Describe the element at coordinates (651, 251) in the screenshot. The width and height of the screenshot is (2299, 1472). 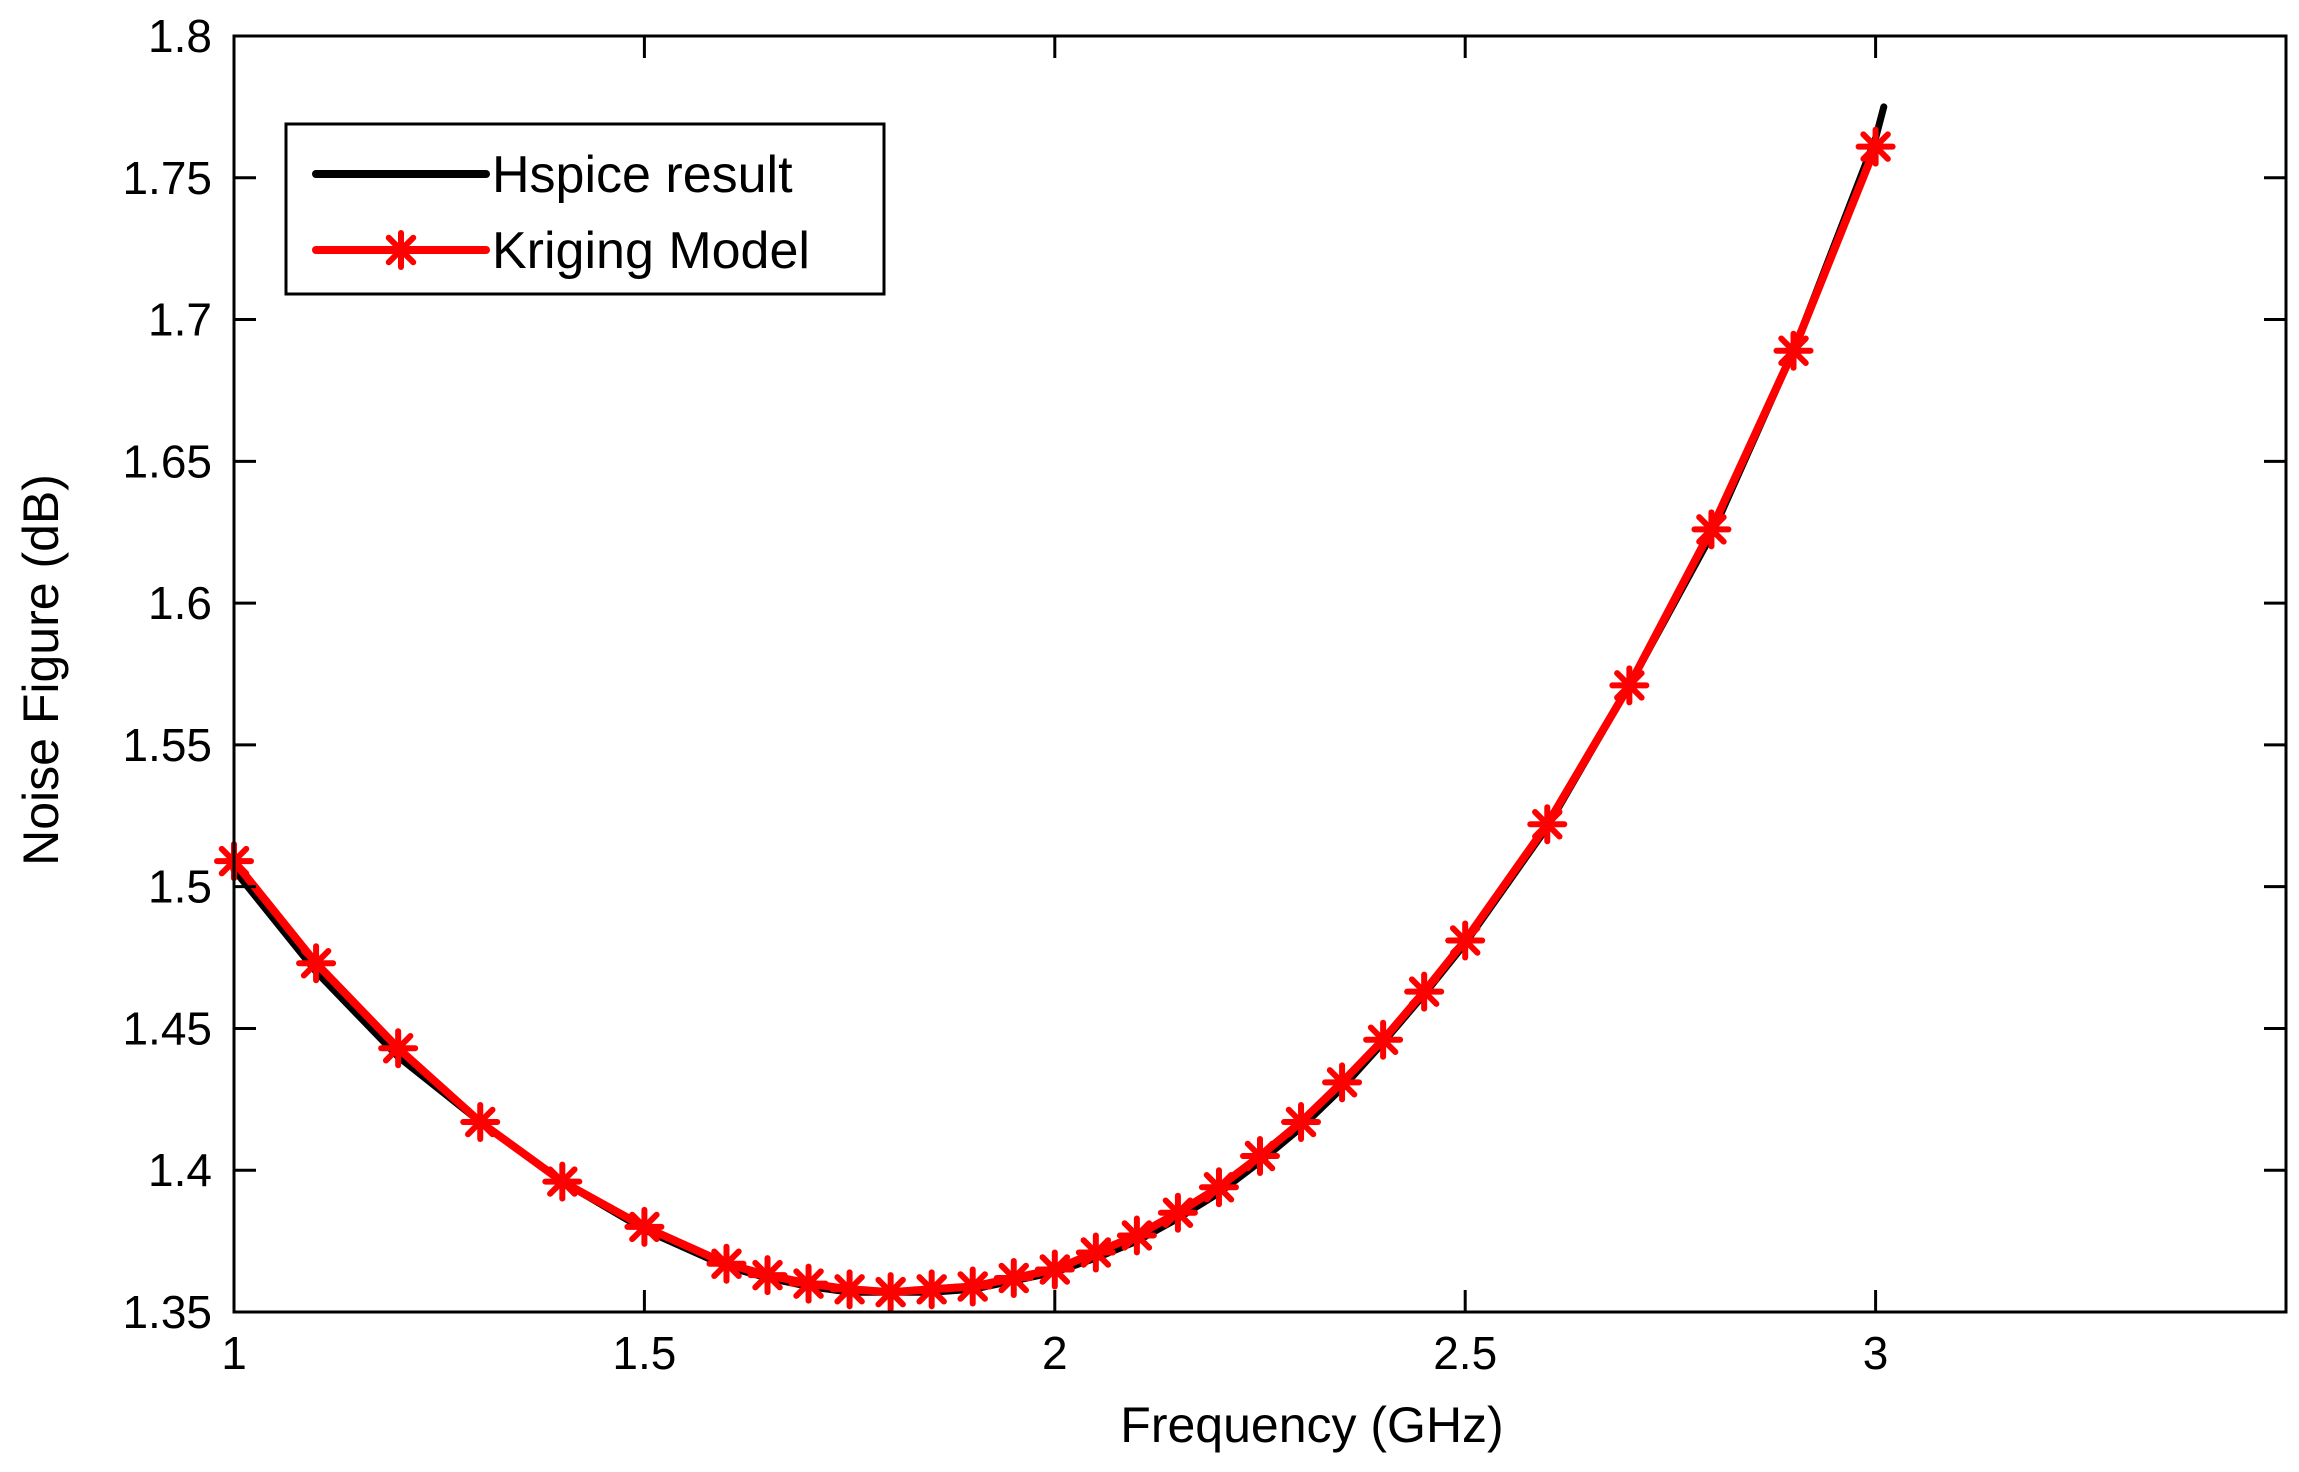
I see `legend-label: Kriging Model` at that location.